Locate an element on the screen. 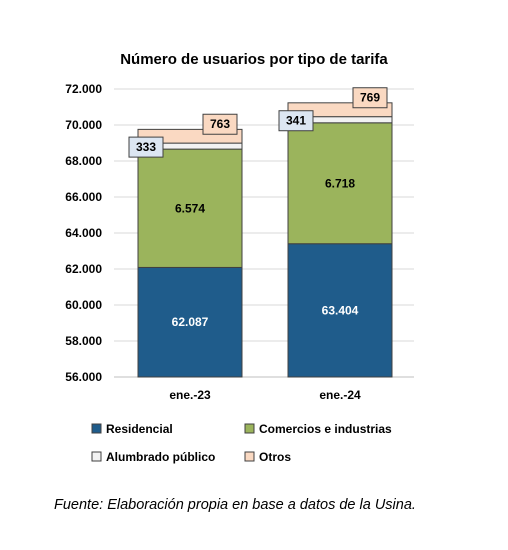 This screenshot has height=550, width=508. data-label-residencial: 63.404 is located at coordinates (340, 310).